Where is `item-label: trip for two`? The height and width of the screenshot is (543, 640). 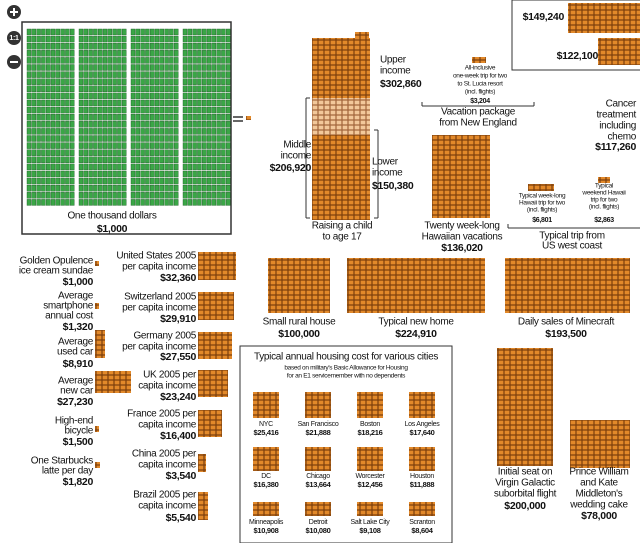
item-label: trip for two is located at coordinates (604, 200).